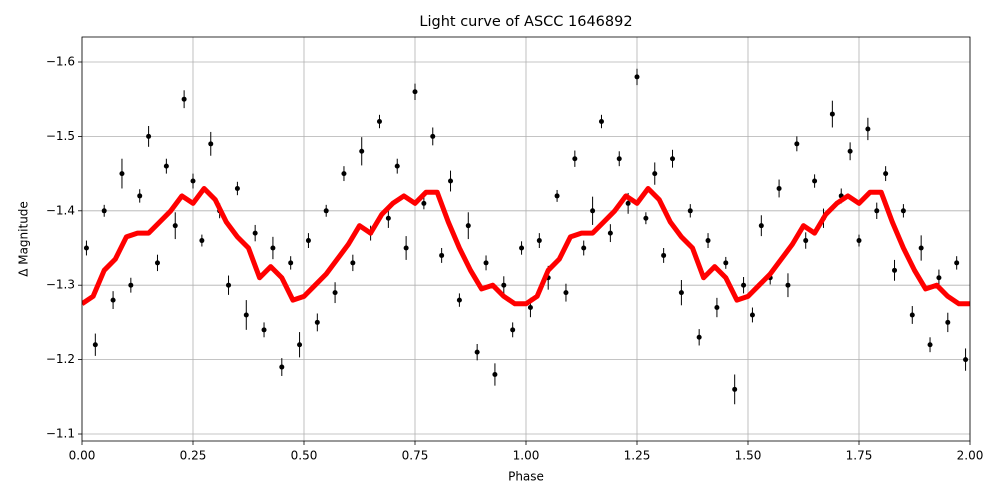 Image resolution: width=1000 pixels, height=500 pixels. What do you see at coordinates (193, 456) in the screenshot?
I see `x-tick-label: 0.25` at bounding box center [193, 456].